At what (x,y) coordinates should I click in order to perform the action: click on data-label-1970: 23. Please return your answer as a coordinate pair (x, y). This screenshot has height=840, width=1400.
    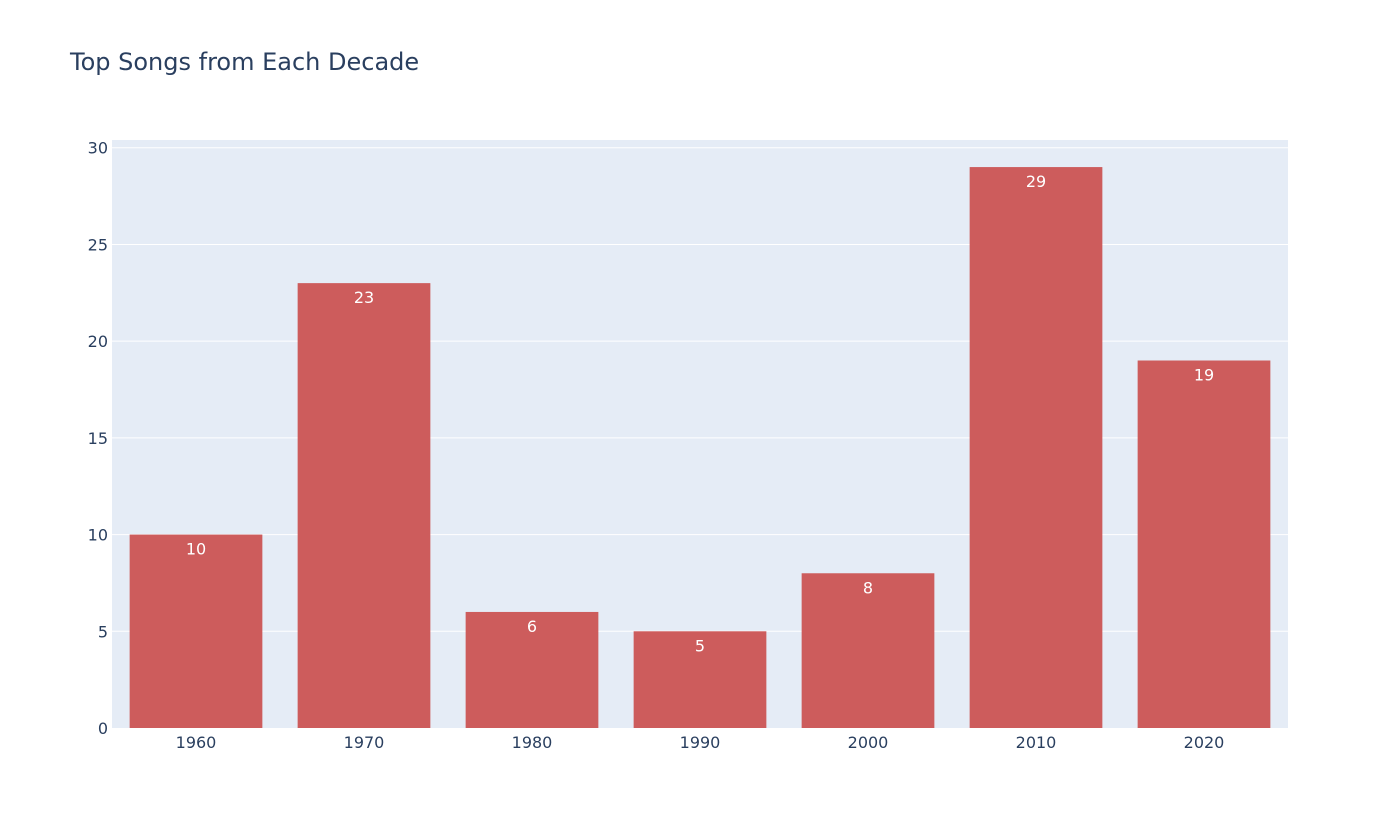
    Looking at the image, I should click on (364, 297).